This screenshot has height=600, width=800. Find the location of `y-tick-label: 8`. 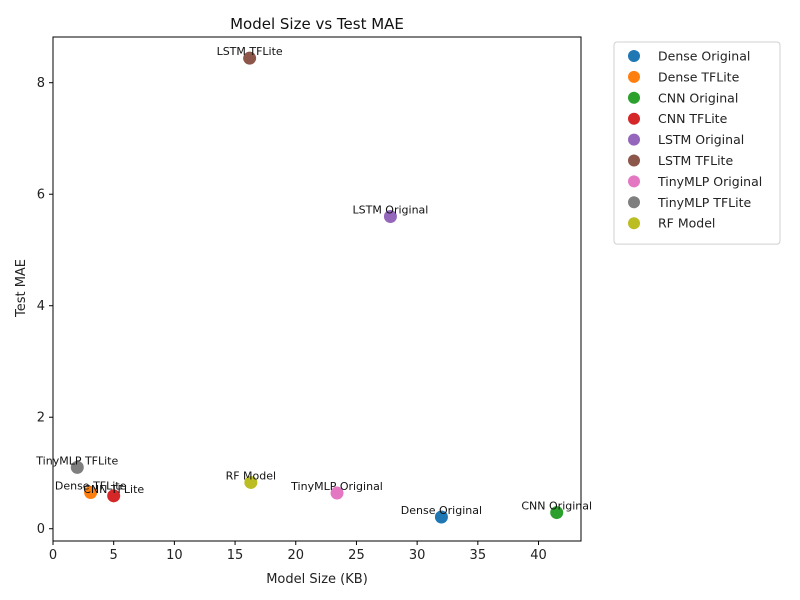

y-tick-label: 8 is located at coordinates (41, 83).